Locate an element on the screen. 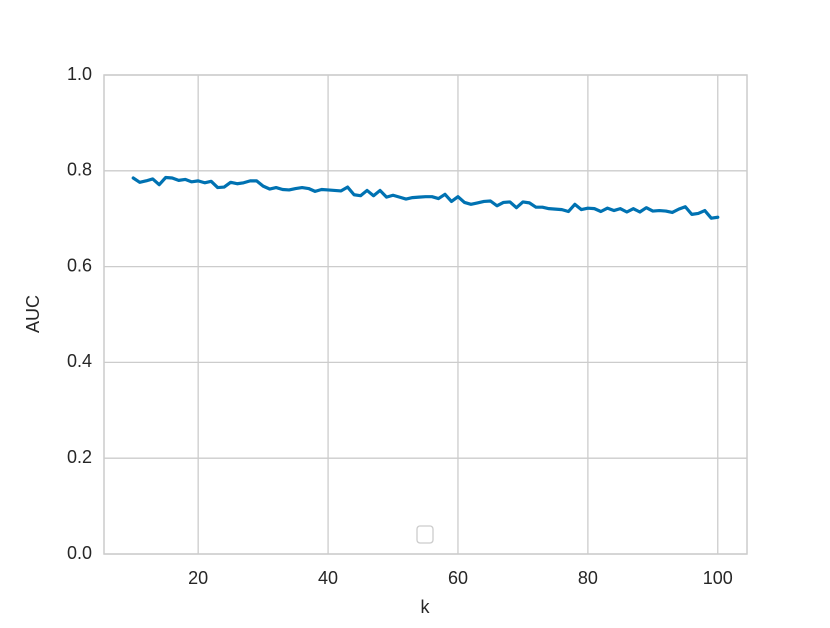  x-tick-label: 60 is located at coordinates (458, 578).